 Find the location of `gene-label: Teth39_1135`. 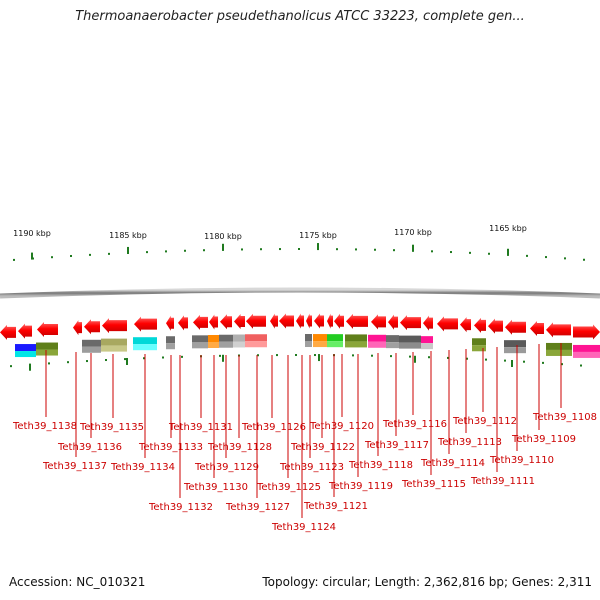

gene-label: Teth39_1135 is located at coordinates (111, 427).